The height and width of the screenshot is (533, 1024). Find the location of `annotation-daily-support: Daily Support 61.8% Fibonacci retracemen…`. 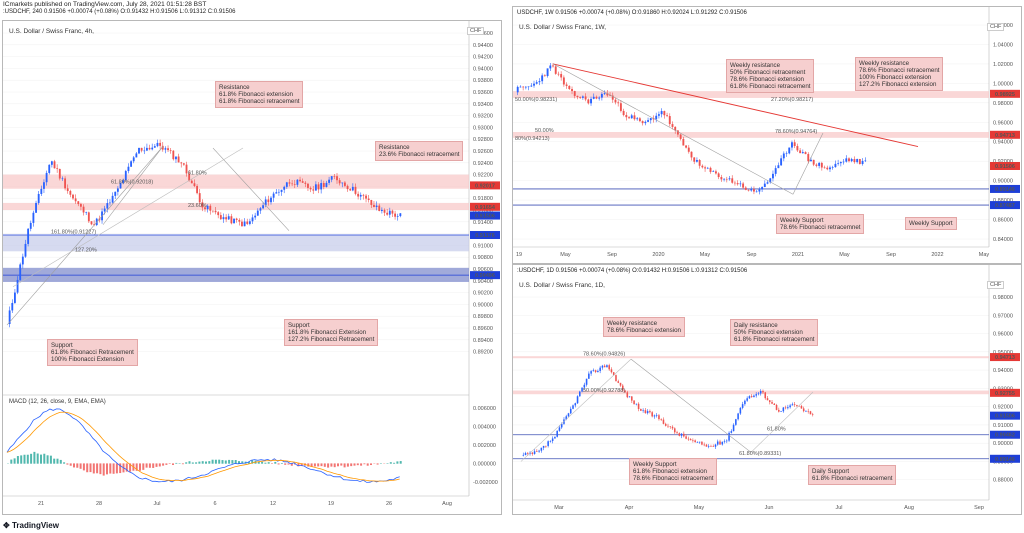

annotation-daily-support: Daily Support 61.8% Fibonacci retracemen… is located at coordinates (852, 475).